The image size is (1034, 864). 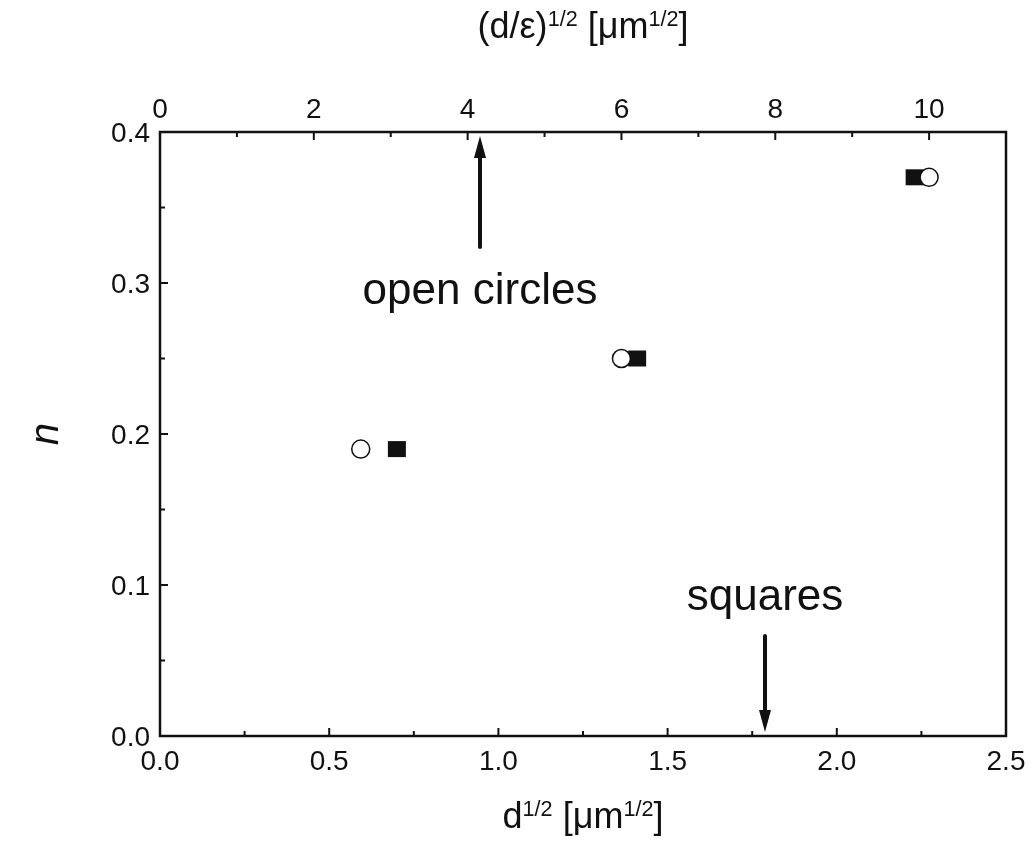 I want to click on x2-tick-label: 6, so click(x=621, y=108).